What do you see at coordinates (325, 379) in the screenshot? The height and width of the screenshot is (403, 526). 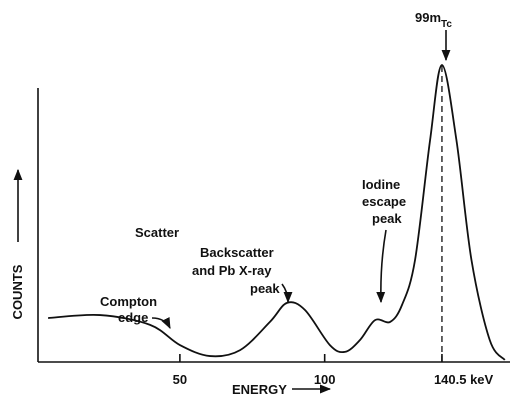 I see `x-tick-label: 100` at bounding box center [325, 379].